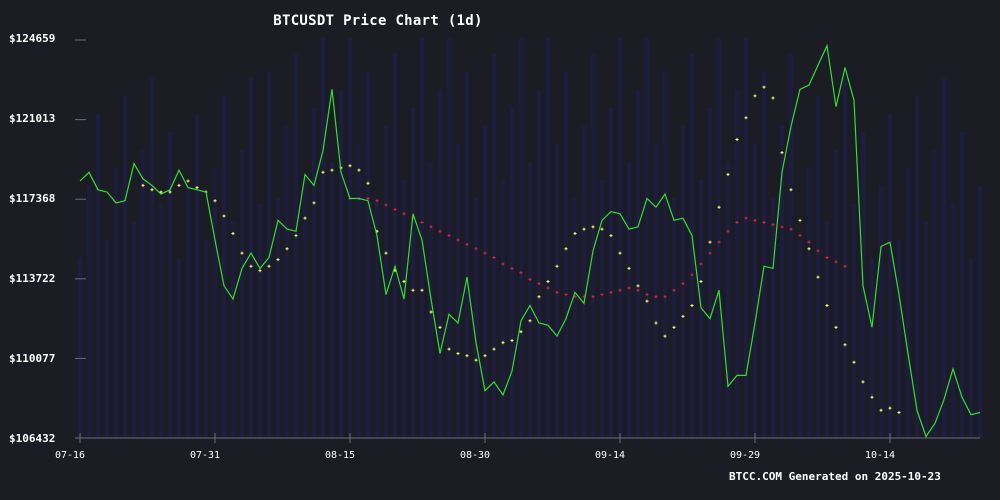 This screenshot has height=500, width=1000. What do you see at coordinates (205, 455) in the screenshot?
I see `x-axis-label: 07-31` at bounding box center [205, 455].